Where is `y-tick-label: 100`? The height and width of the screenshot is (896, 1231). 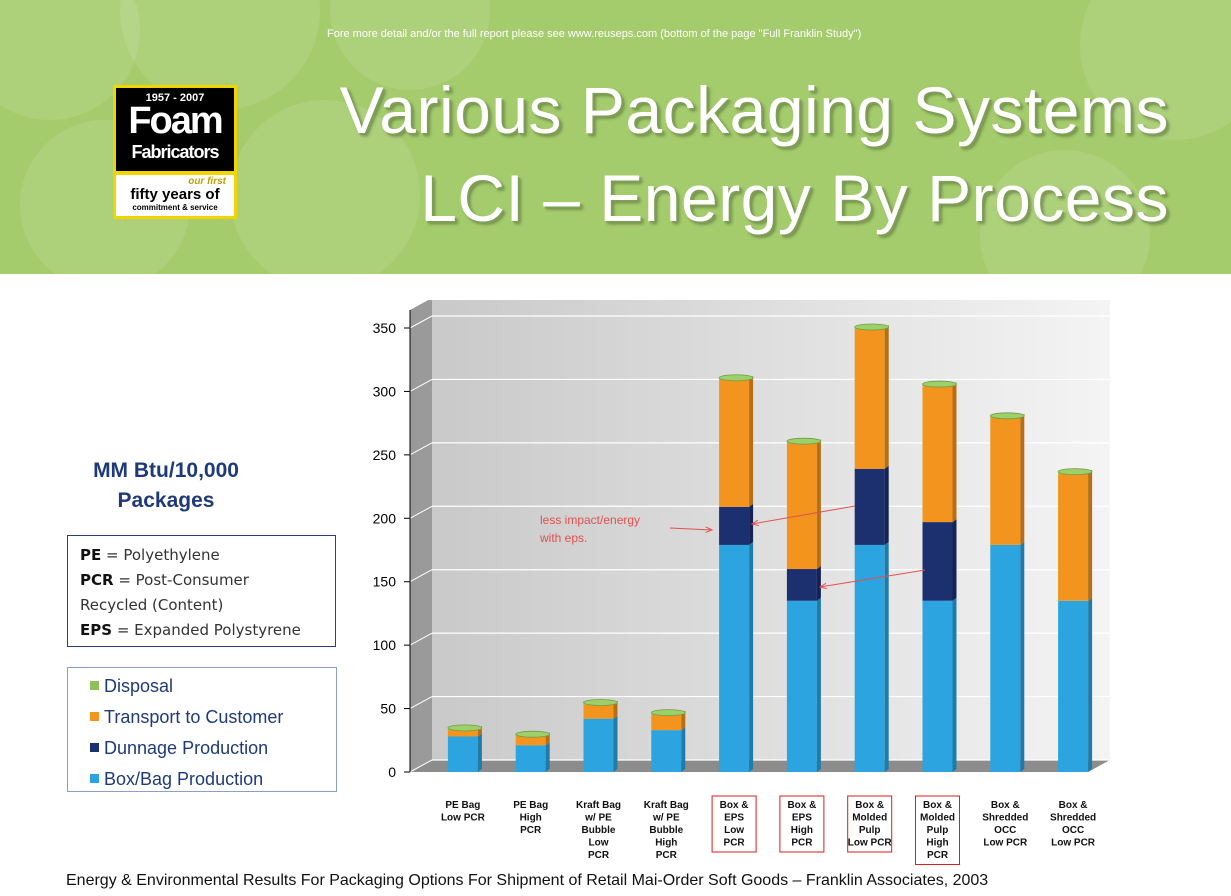
y-tick-label: 100 is located at coordinates (385, 645).